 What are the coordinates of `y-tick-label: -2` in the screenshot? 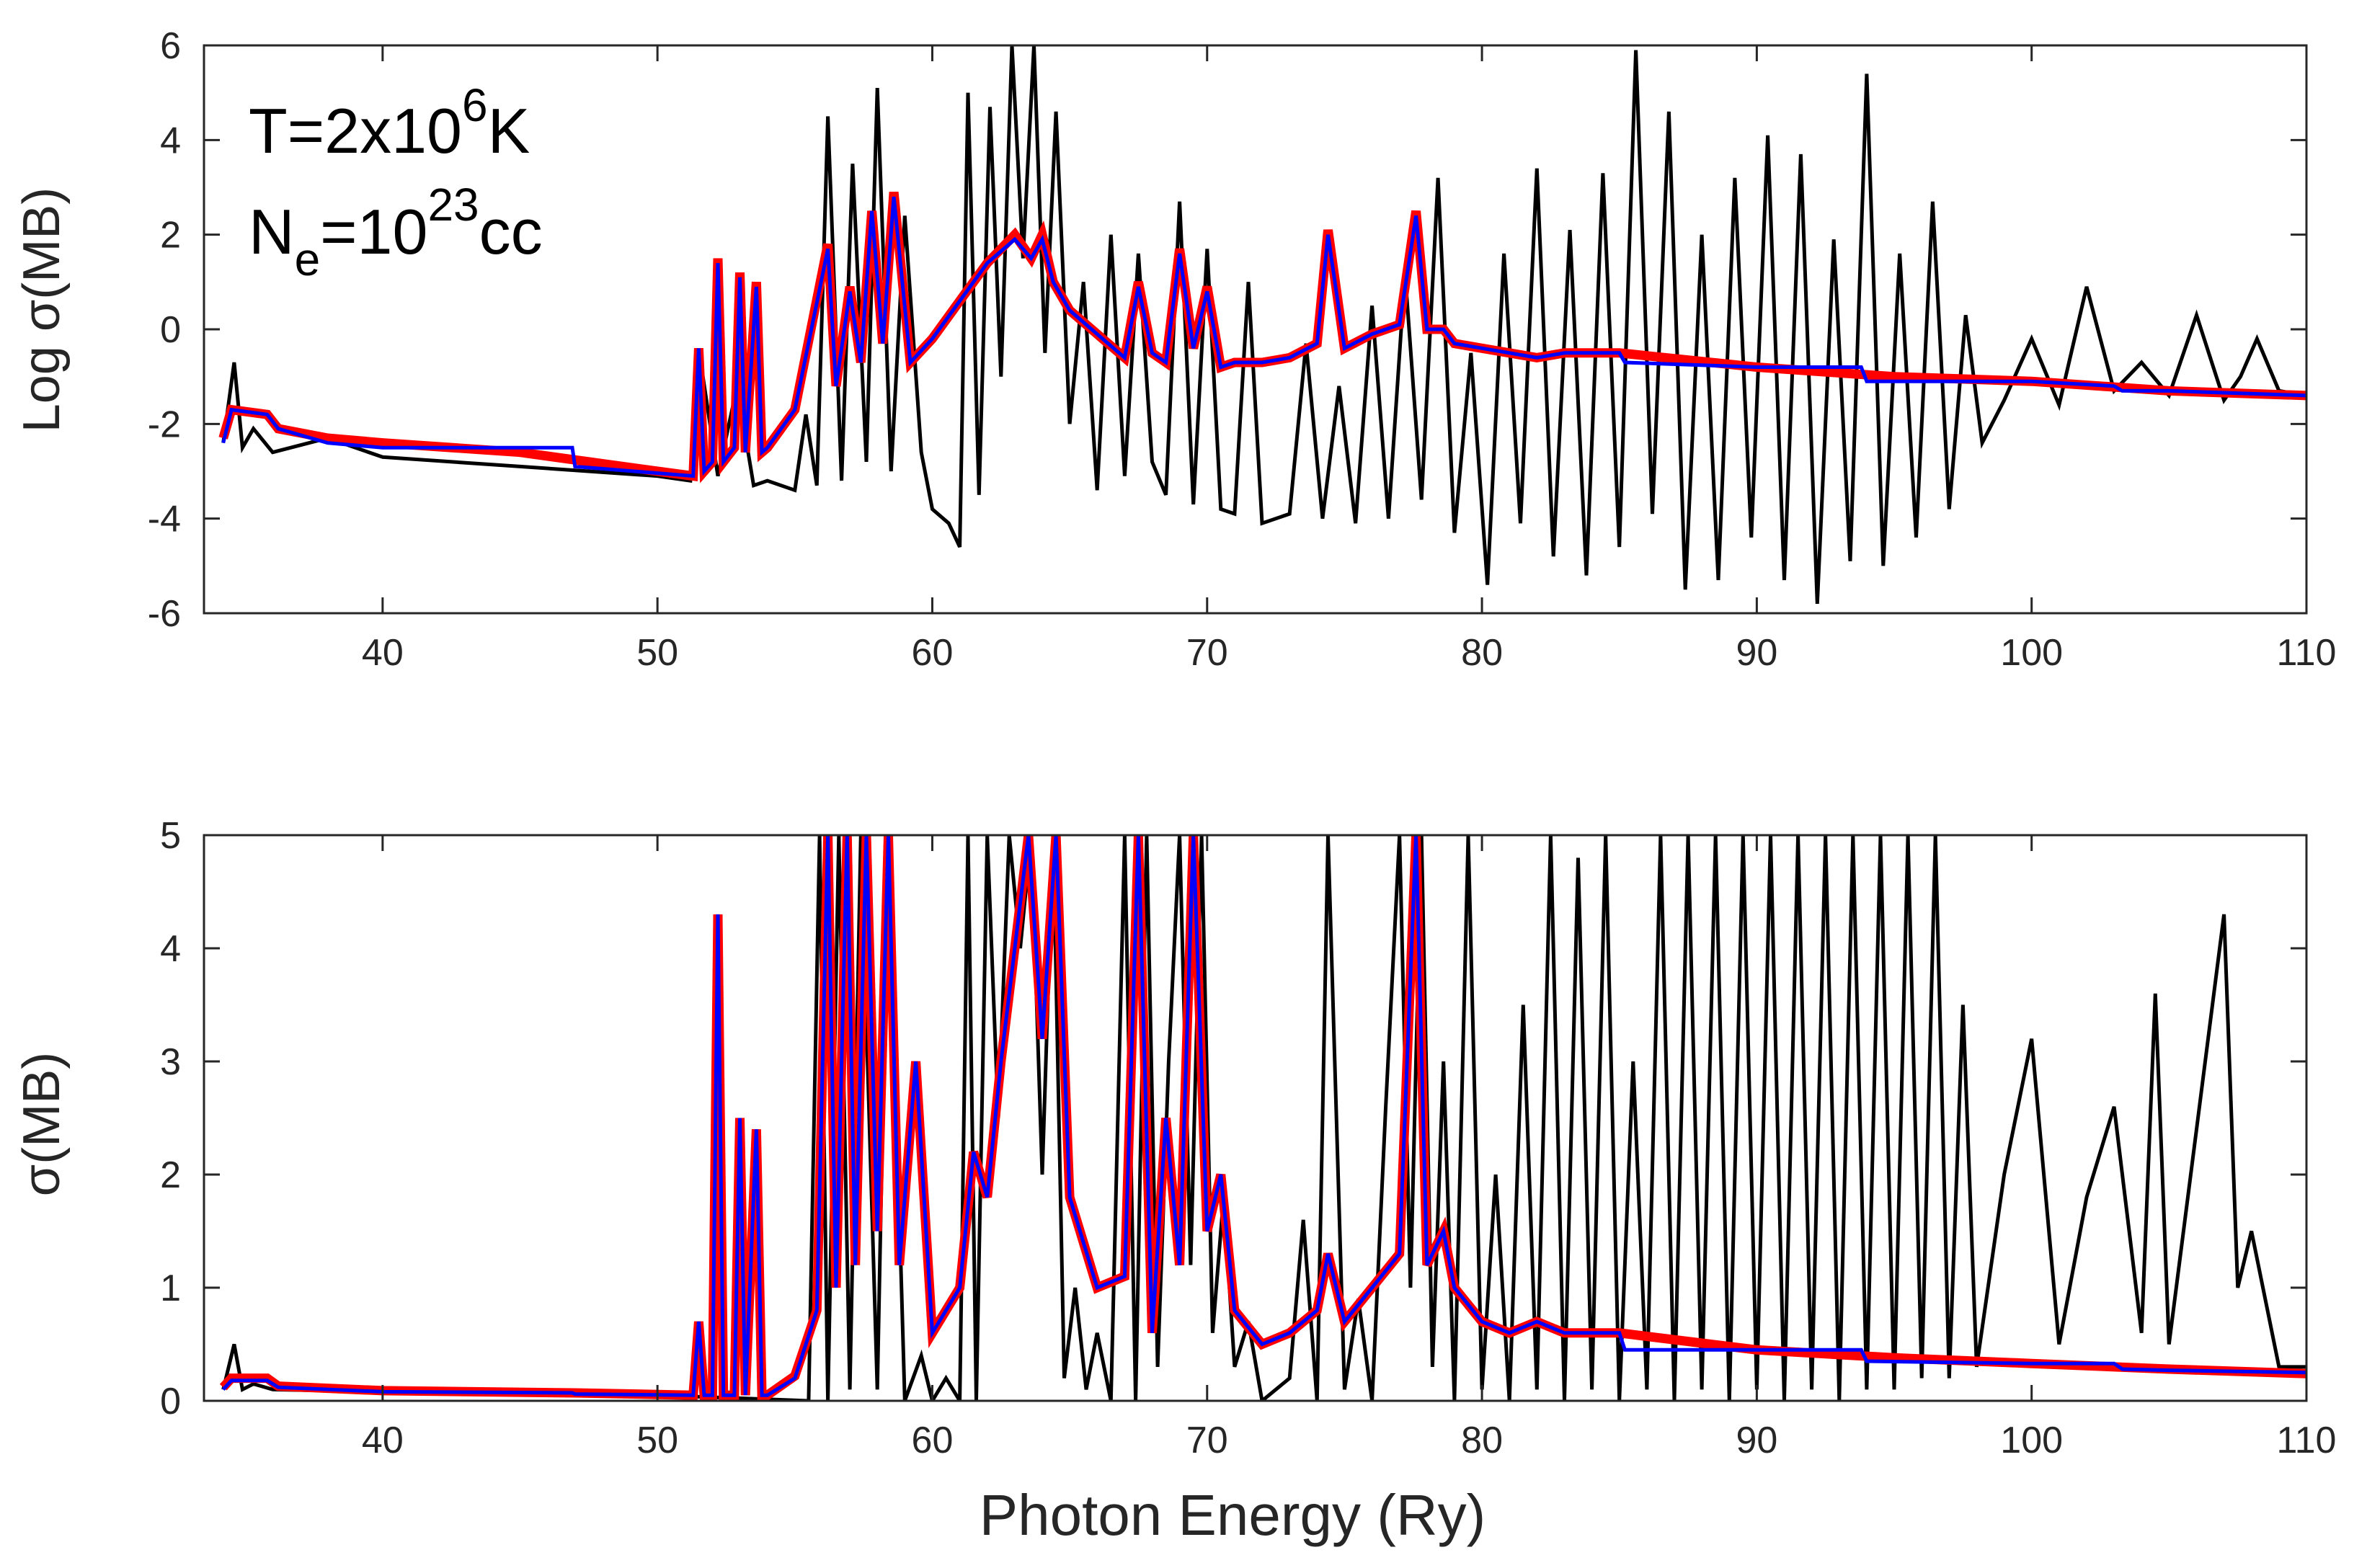 It's located at (164, 424).